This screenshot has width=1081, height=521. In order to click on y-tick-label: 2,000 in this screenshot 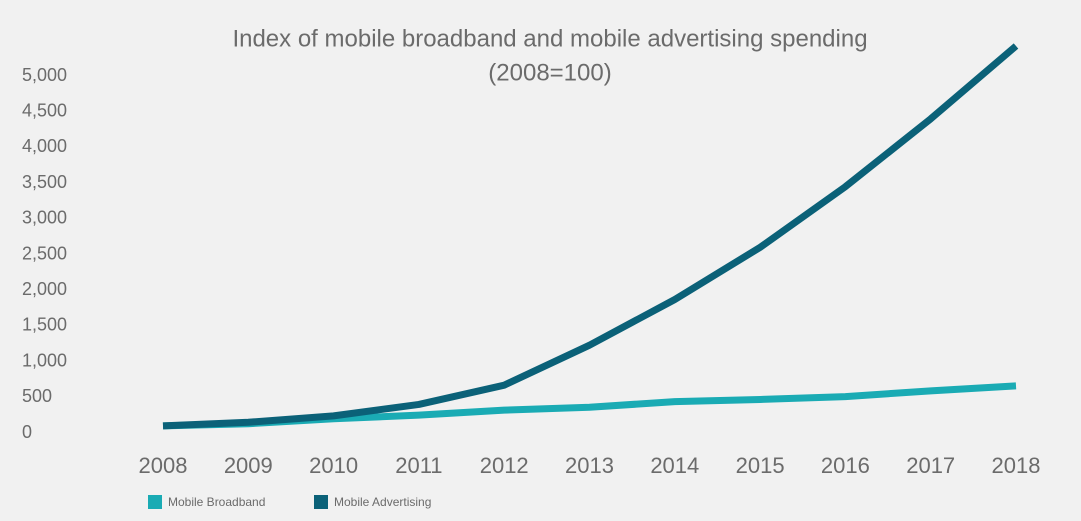, I will do `click(44, 289)`.